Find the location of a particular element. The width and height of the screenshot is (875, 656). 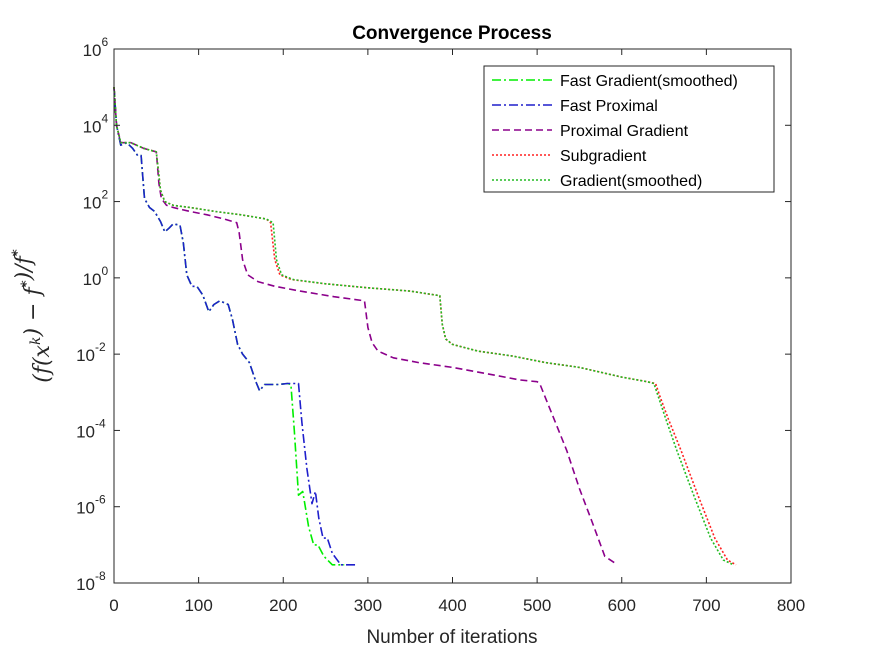

x-tick-label: 0 is located at coordinates (113, 605).